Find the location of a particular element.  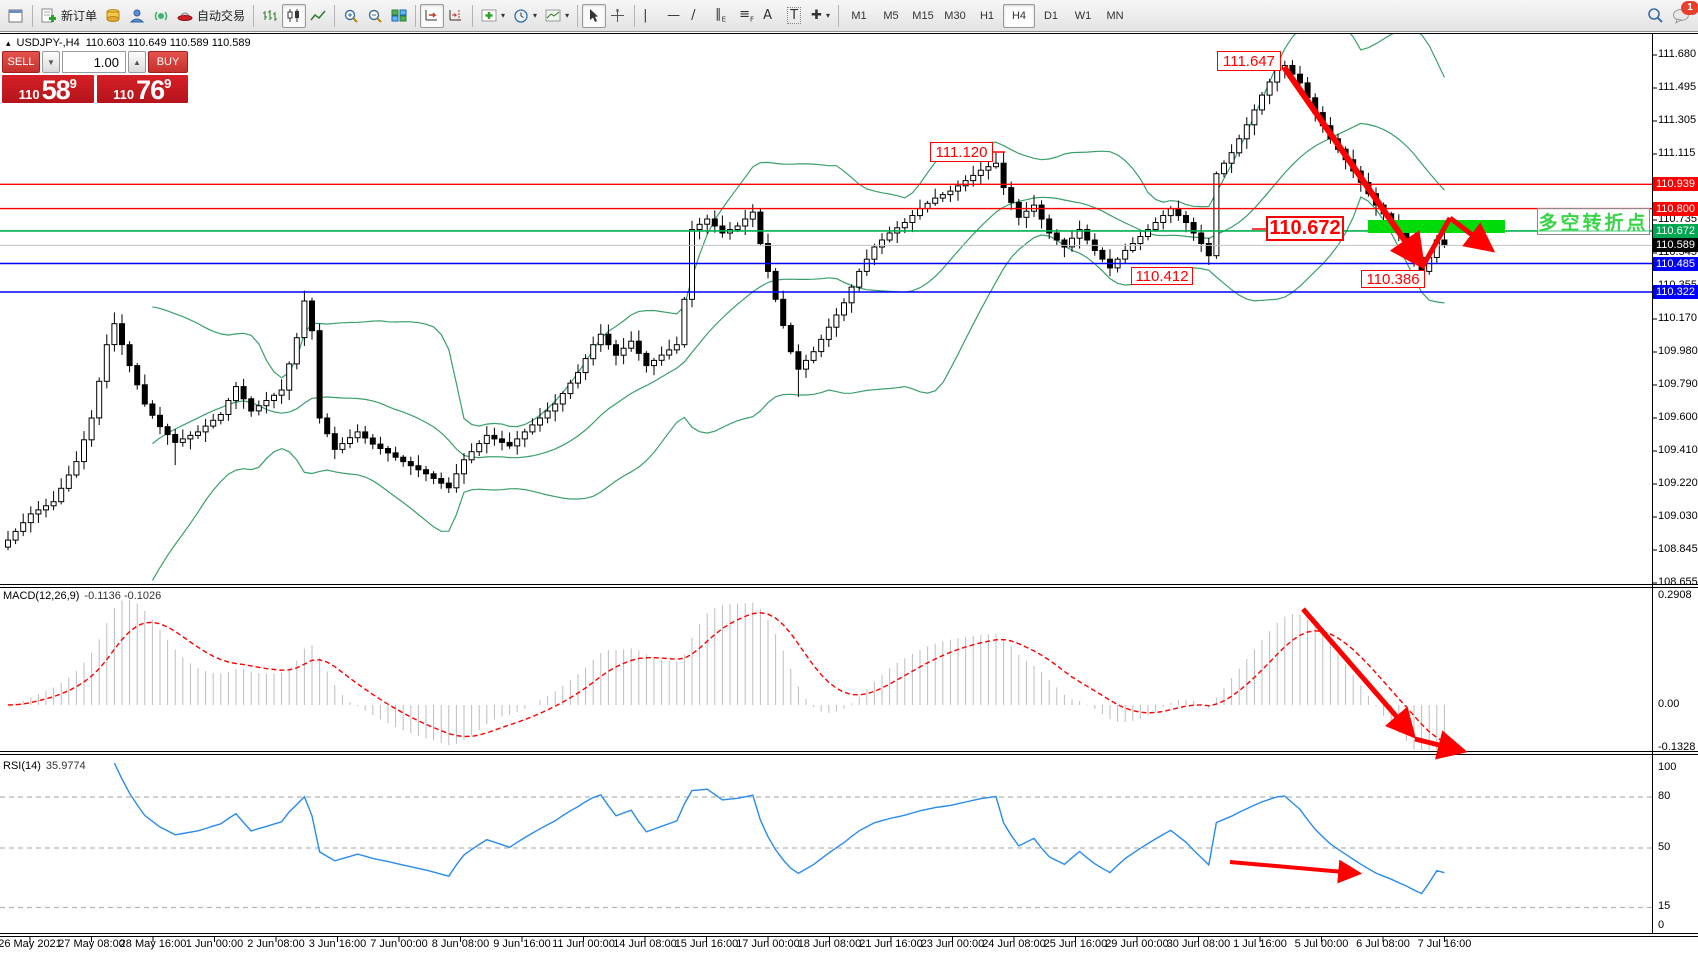

rsi-axis-label: 100 is located at coordinates (1667, 767).